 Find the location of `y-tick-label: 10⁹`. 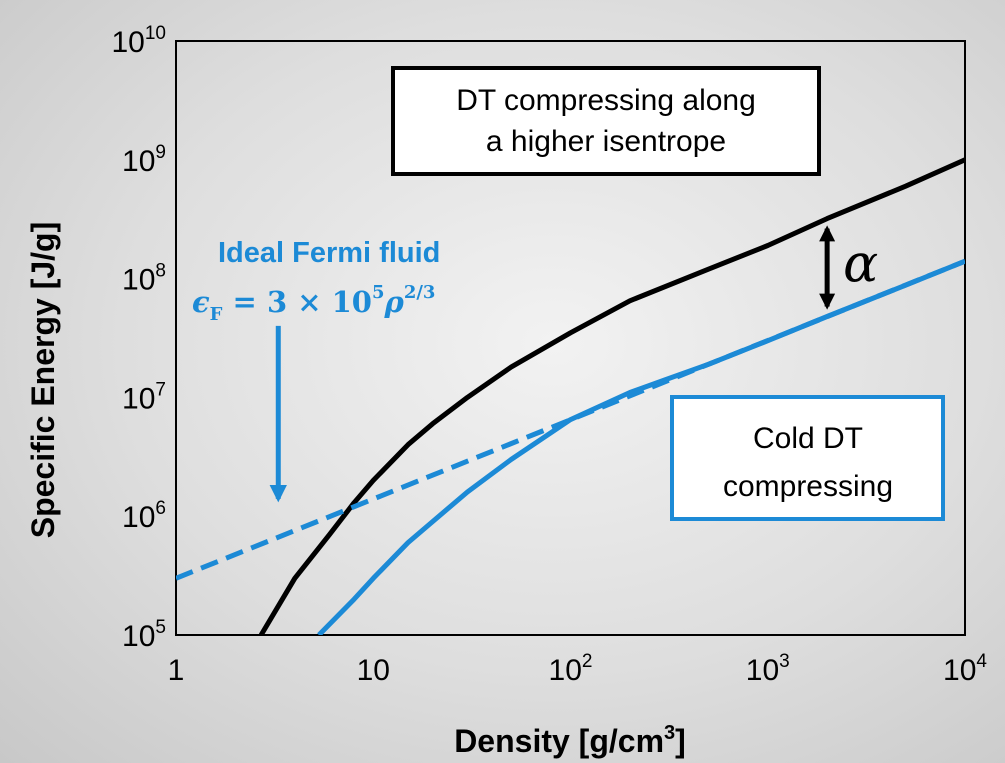

y-tick-label: 10⁹ is located at coordinates (144, 160).